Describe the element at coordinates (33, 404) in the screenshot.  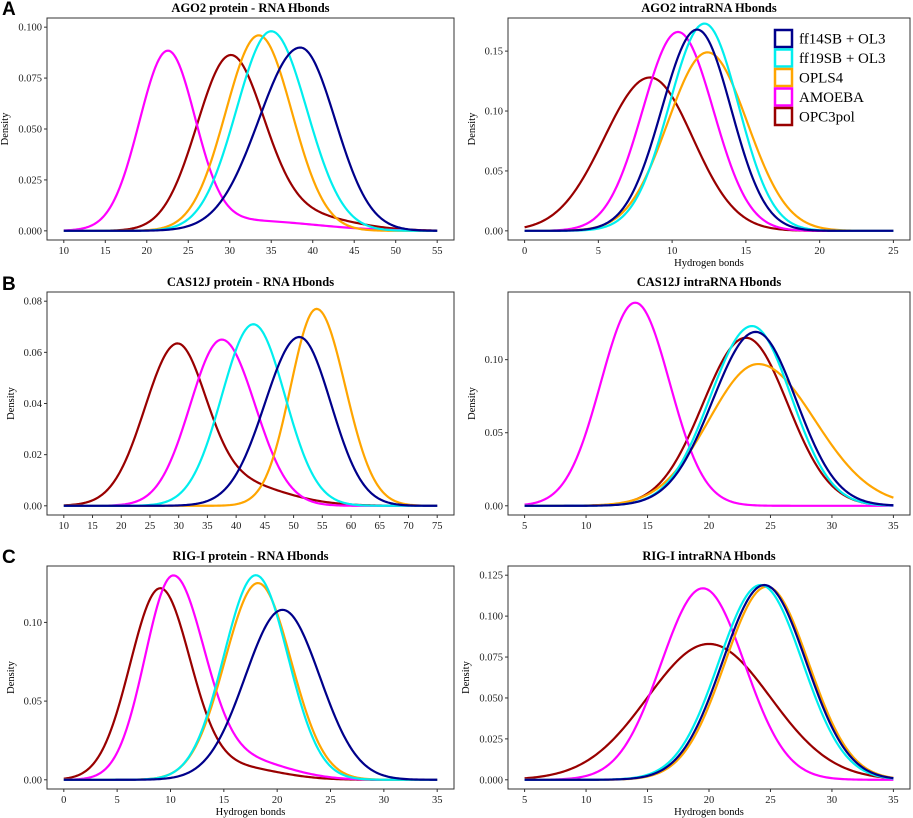
I see `y-tick-label: 0.04` at that location.